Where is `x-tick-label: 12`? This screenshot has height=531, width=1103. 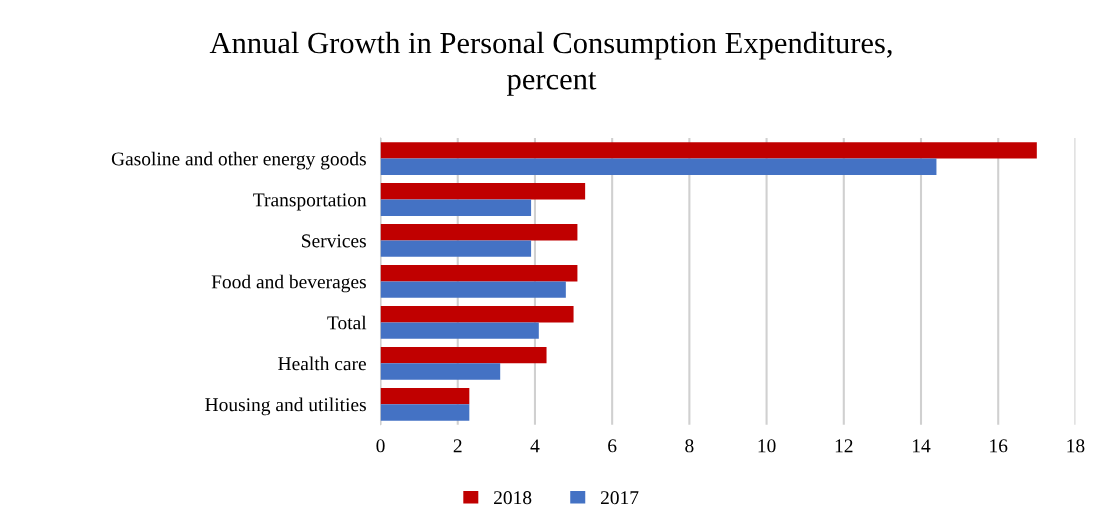 x-tick-label: 12 is located at coordinates (844, 446).